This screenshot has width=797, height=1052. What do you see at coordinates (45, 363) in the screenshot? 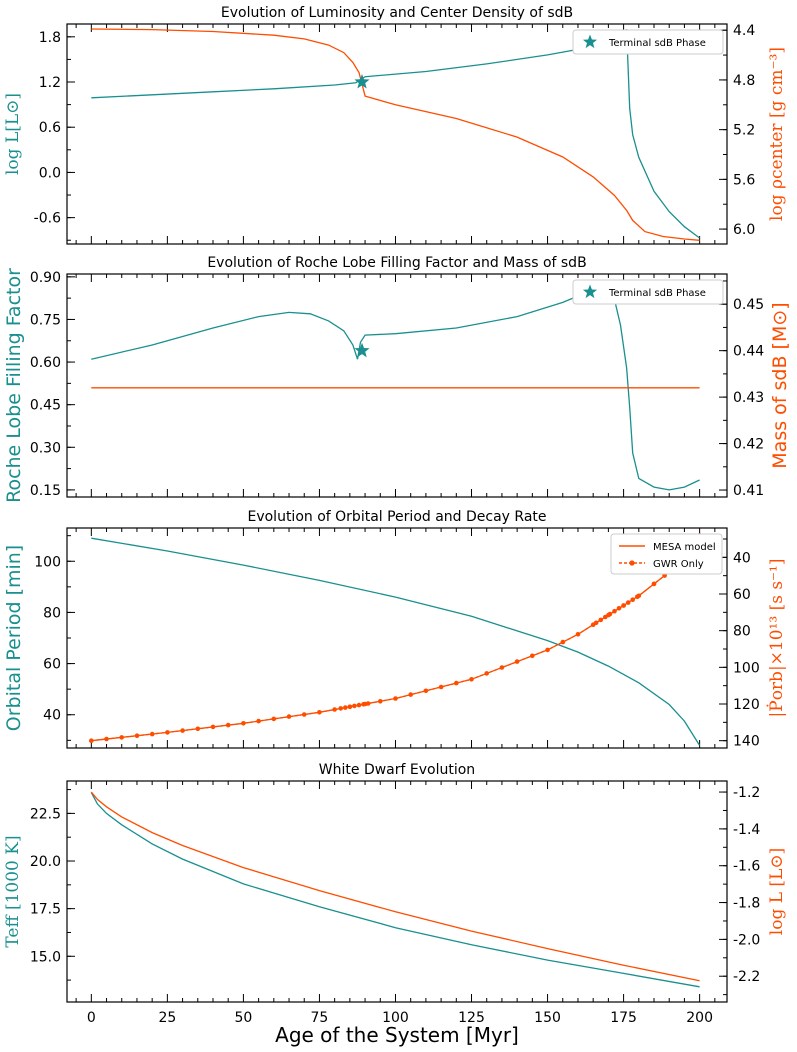
I see `left-tick-label: 0.60` at bounding box center [45, 363].